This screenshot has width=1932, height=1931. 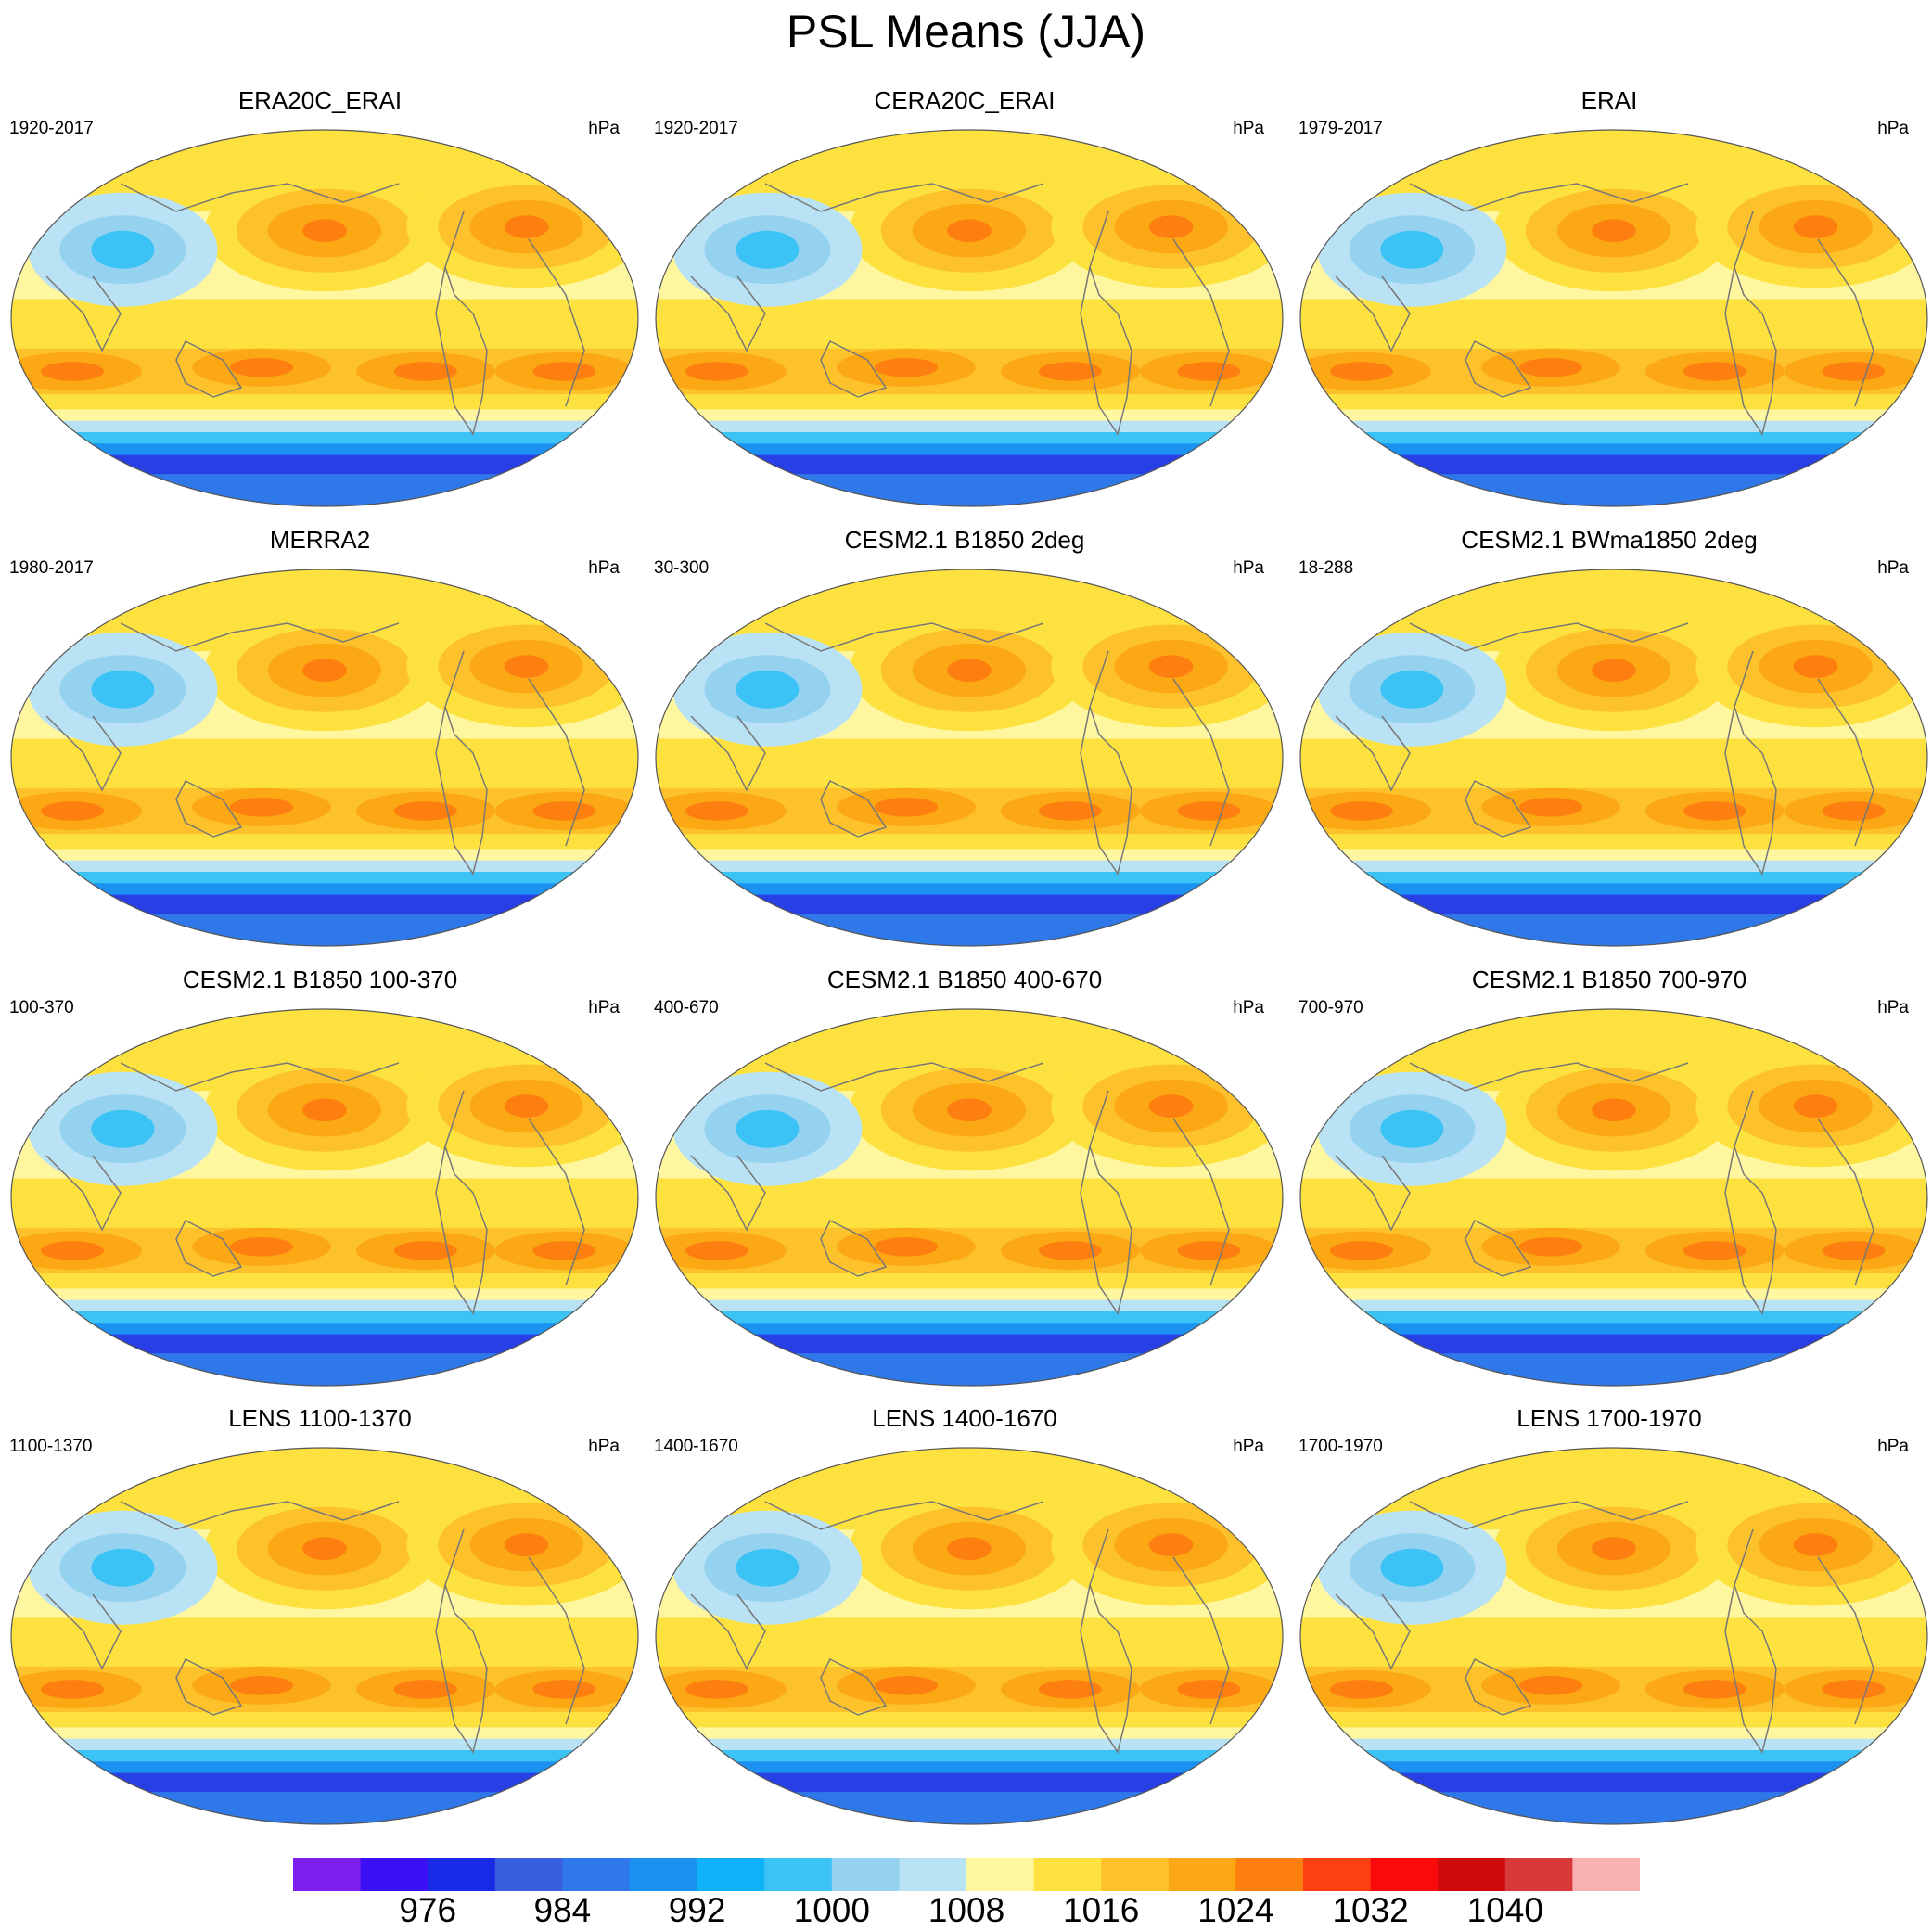 What do you see at coordinates (320, 979) in the screenshot?
I see `panel-title: CESM2.1 B1850 100-370` at bounding box center [320, 979].